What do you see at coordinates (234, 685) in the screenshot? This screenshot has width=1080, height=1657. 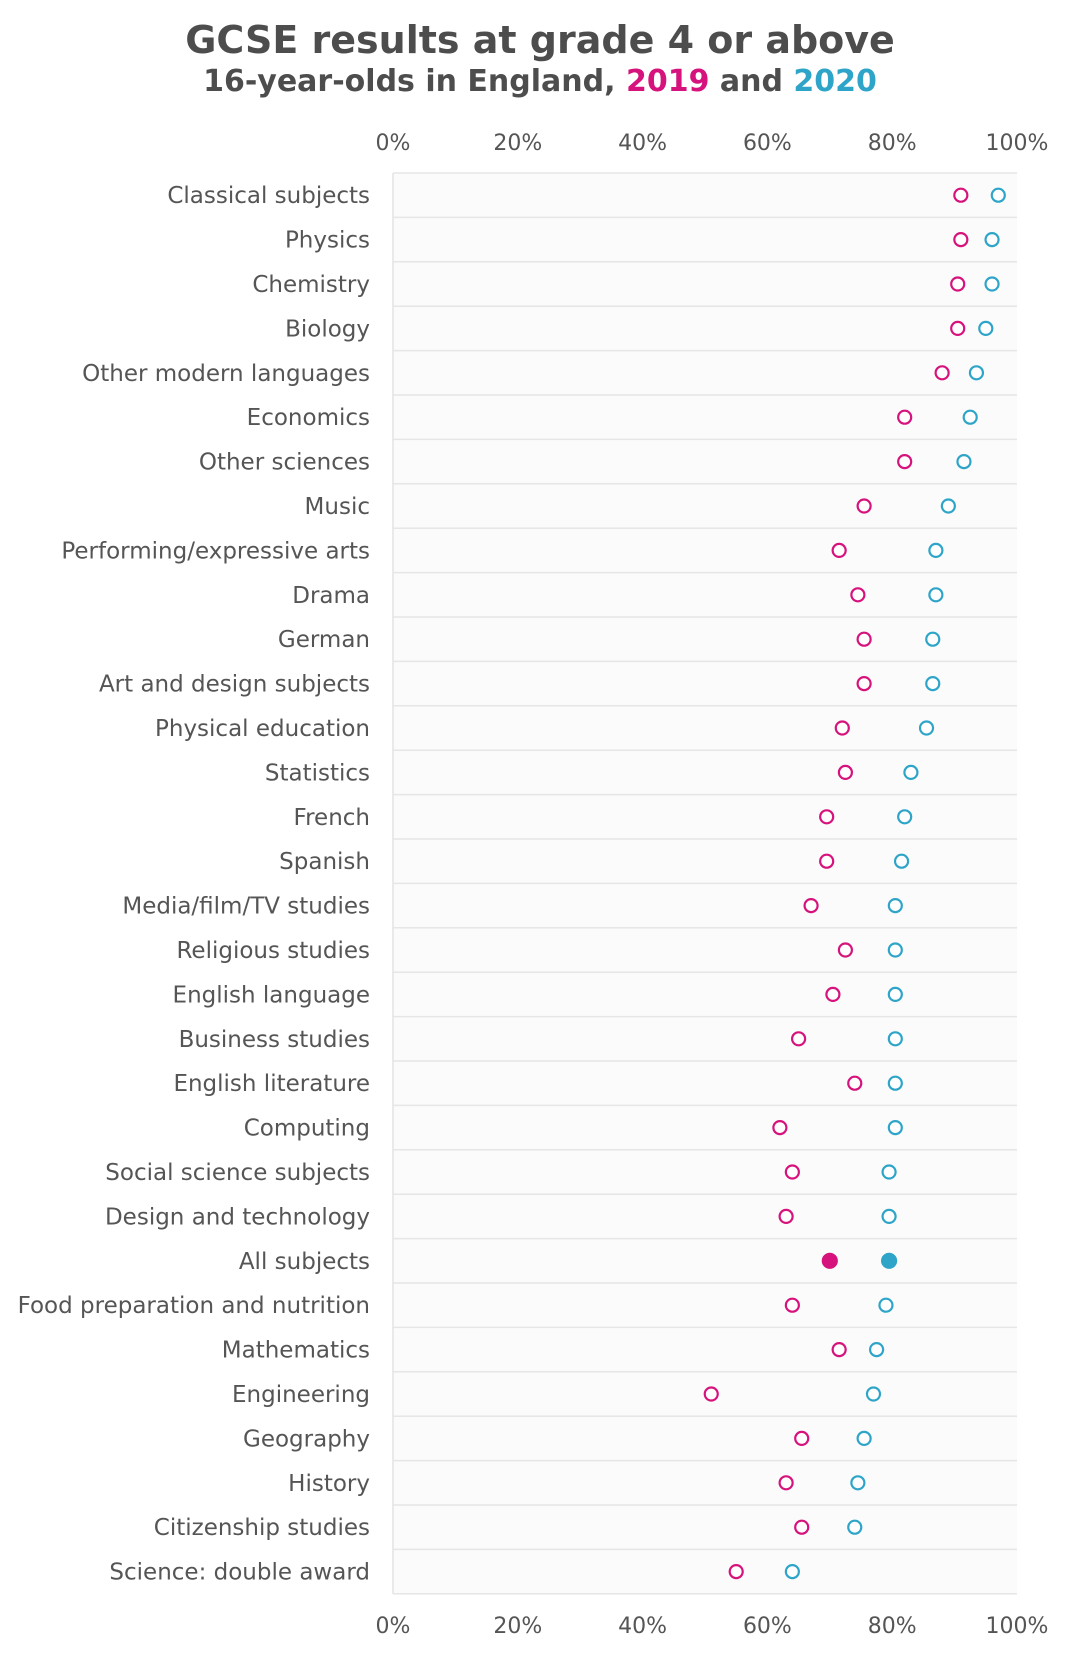 I see `category-label: Art and design subjects` at bounding box center [234, 685].